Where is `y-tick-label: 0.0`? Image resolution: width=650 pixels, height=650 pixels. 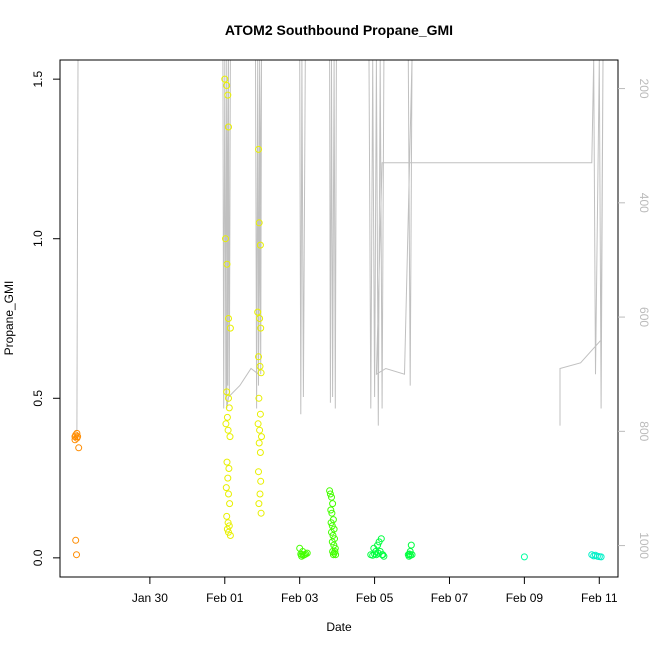
y-tick-label: 0.0 is located at coordinates (38, 557).